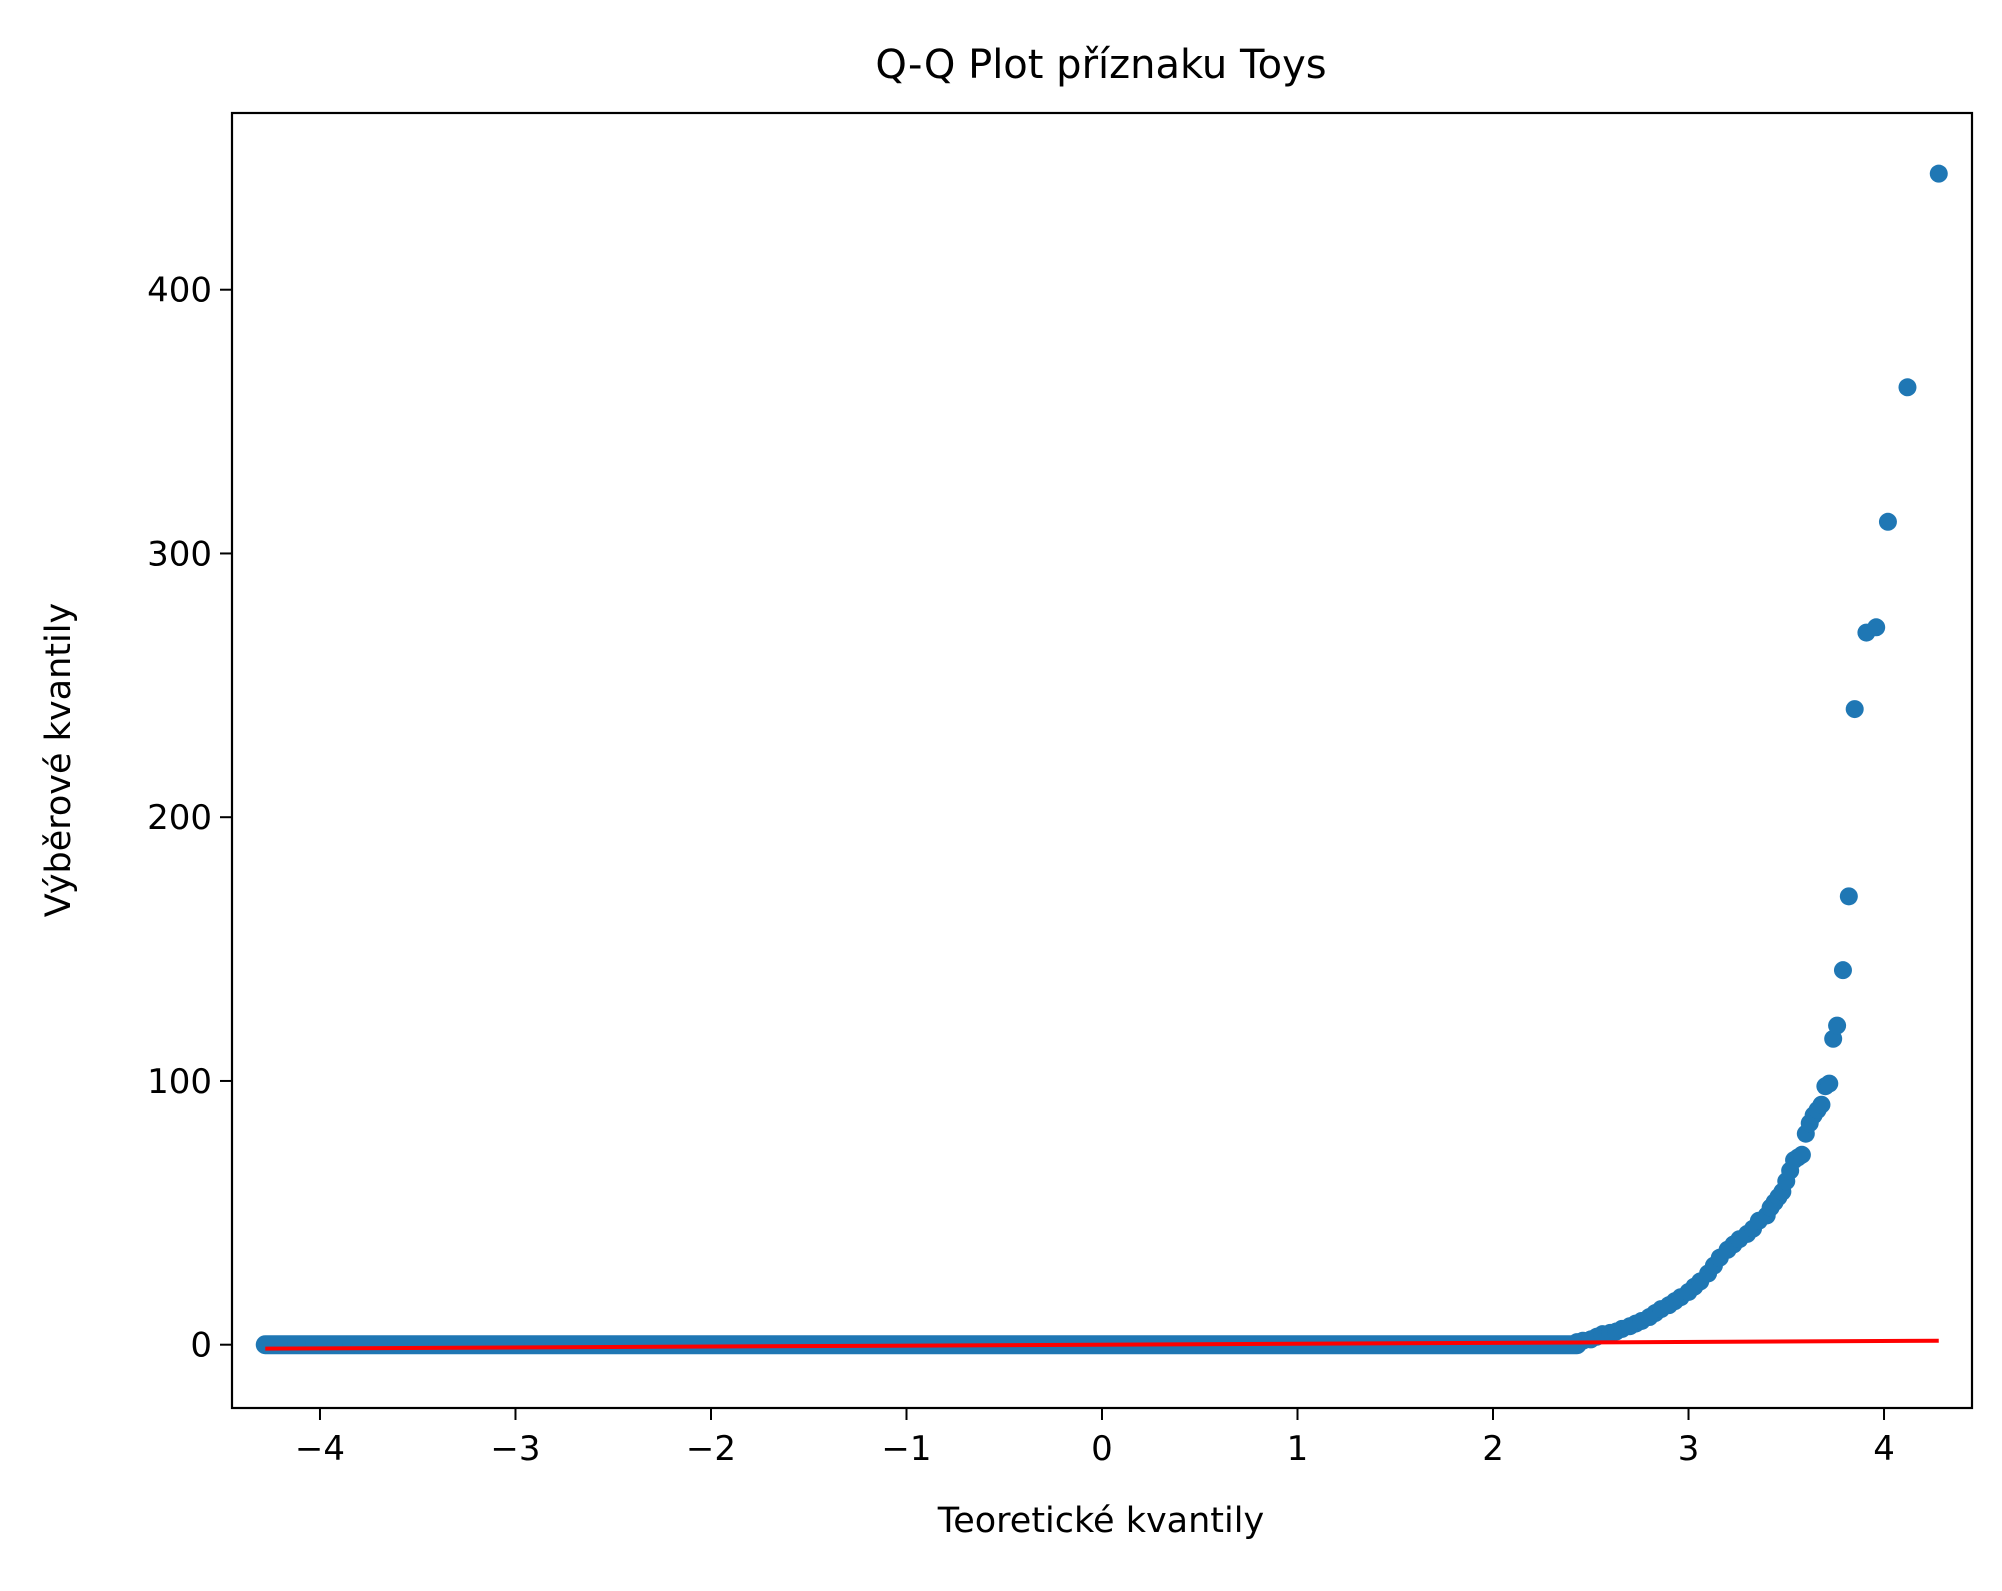  Describe the element at coordinates (179, 291) in the screenshot. I see `y-tick-label: 400` at that location.